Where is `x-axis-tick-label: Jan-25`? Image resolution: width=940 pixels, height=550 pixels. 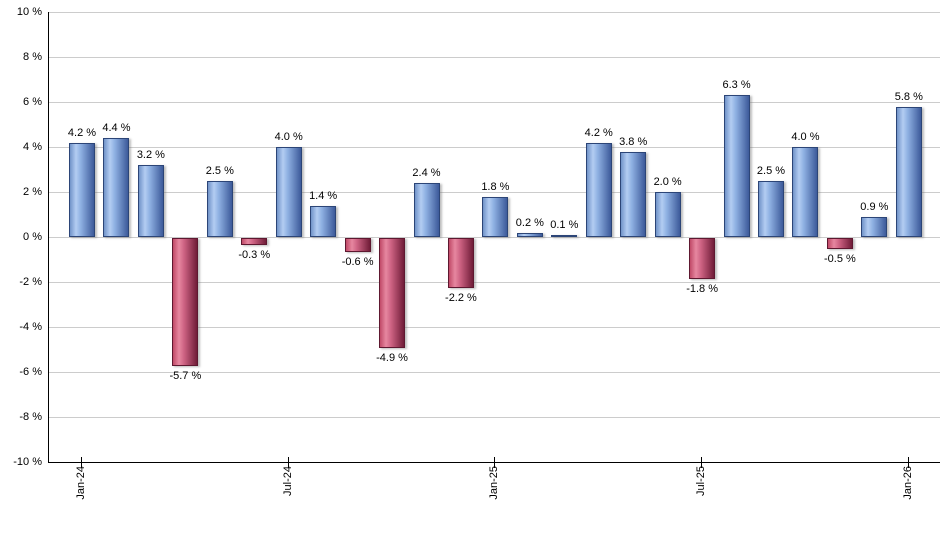
x-axis-tick-label: Jan-25 is located at coordinates (494, 483).